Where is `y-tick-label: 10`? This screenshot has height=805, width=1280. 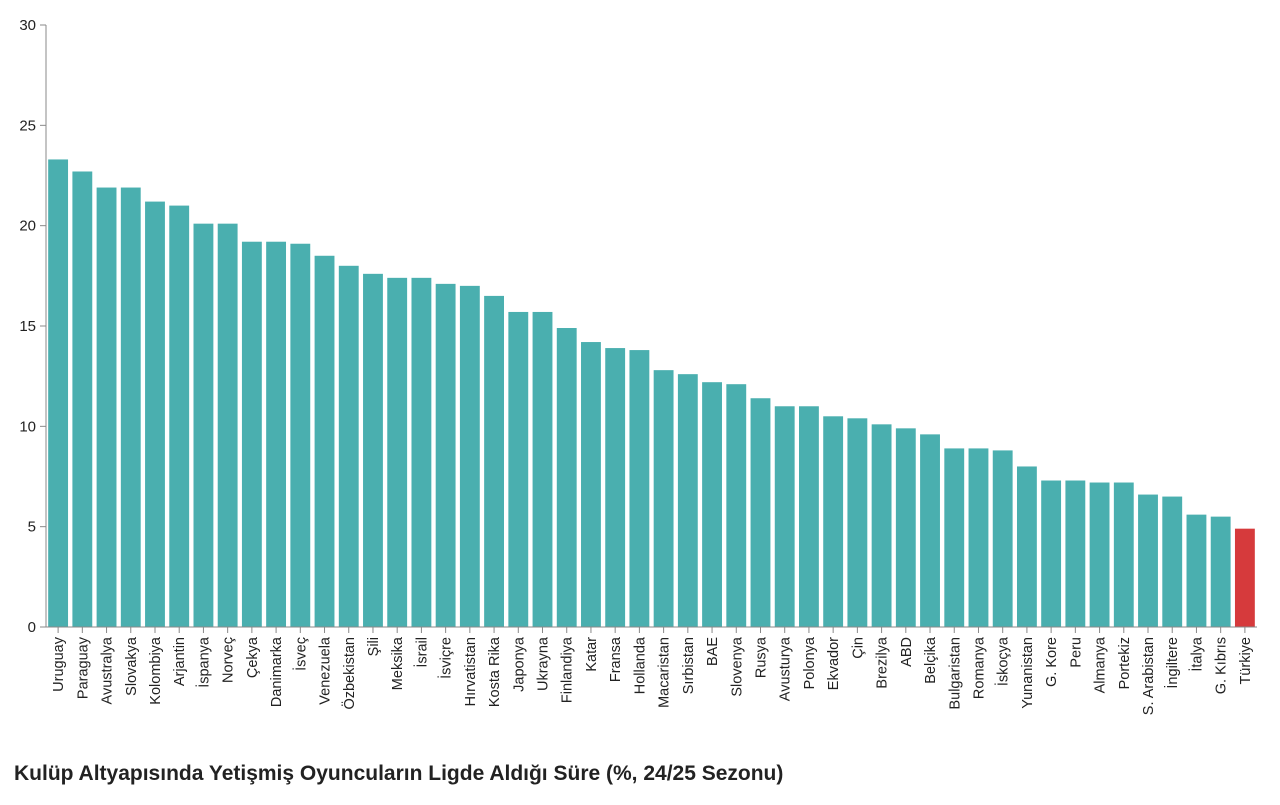 y-tick-label: 10 is located at coordinates (27, 426).